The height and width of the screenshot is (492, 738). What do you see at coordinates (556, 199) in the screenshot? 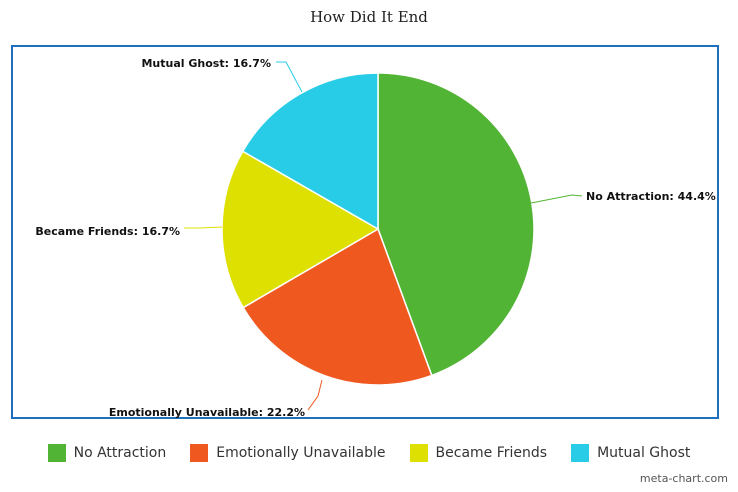
I see `leader-line-no-attraction` at bounding box center [556, 199].